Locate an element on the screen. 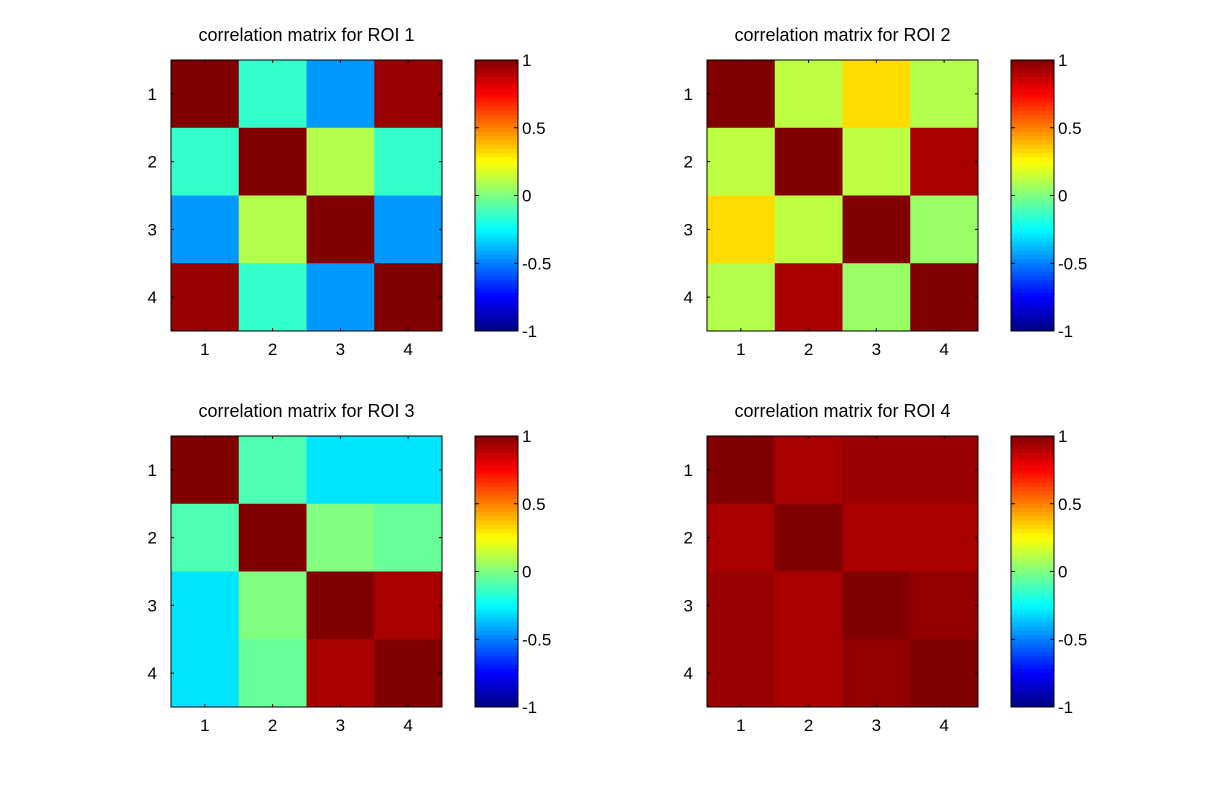 Image resolution: width=1215 pixels, height=794 pixels. x-tick-label: 3 is located at coordinates (340, 349).